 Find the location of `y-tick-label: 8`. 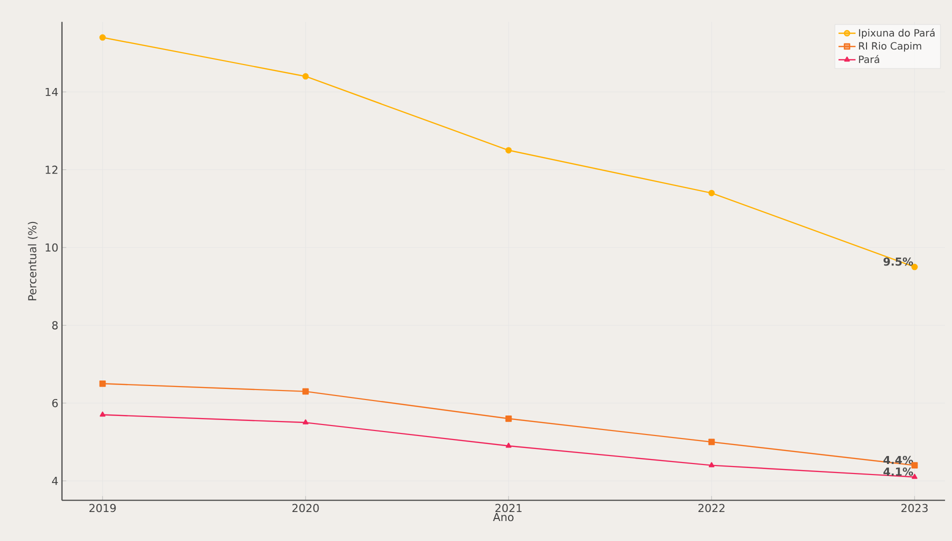

y-tick-label: 8 is located at coordinates (55, 325).